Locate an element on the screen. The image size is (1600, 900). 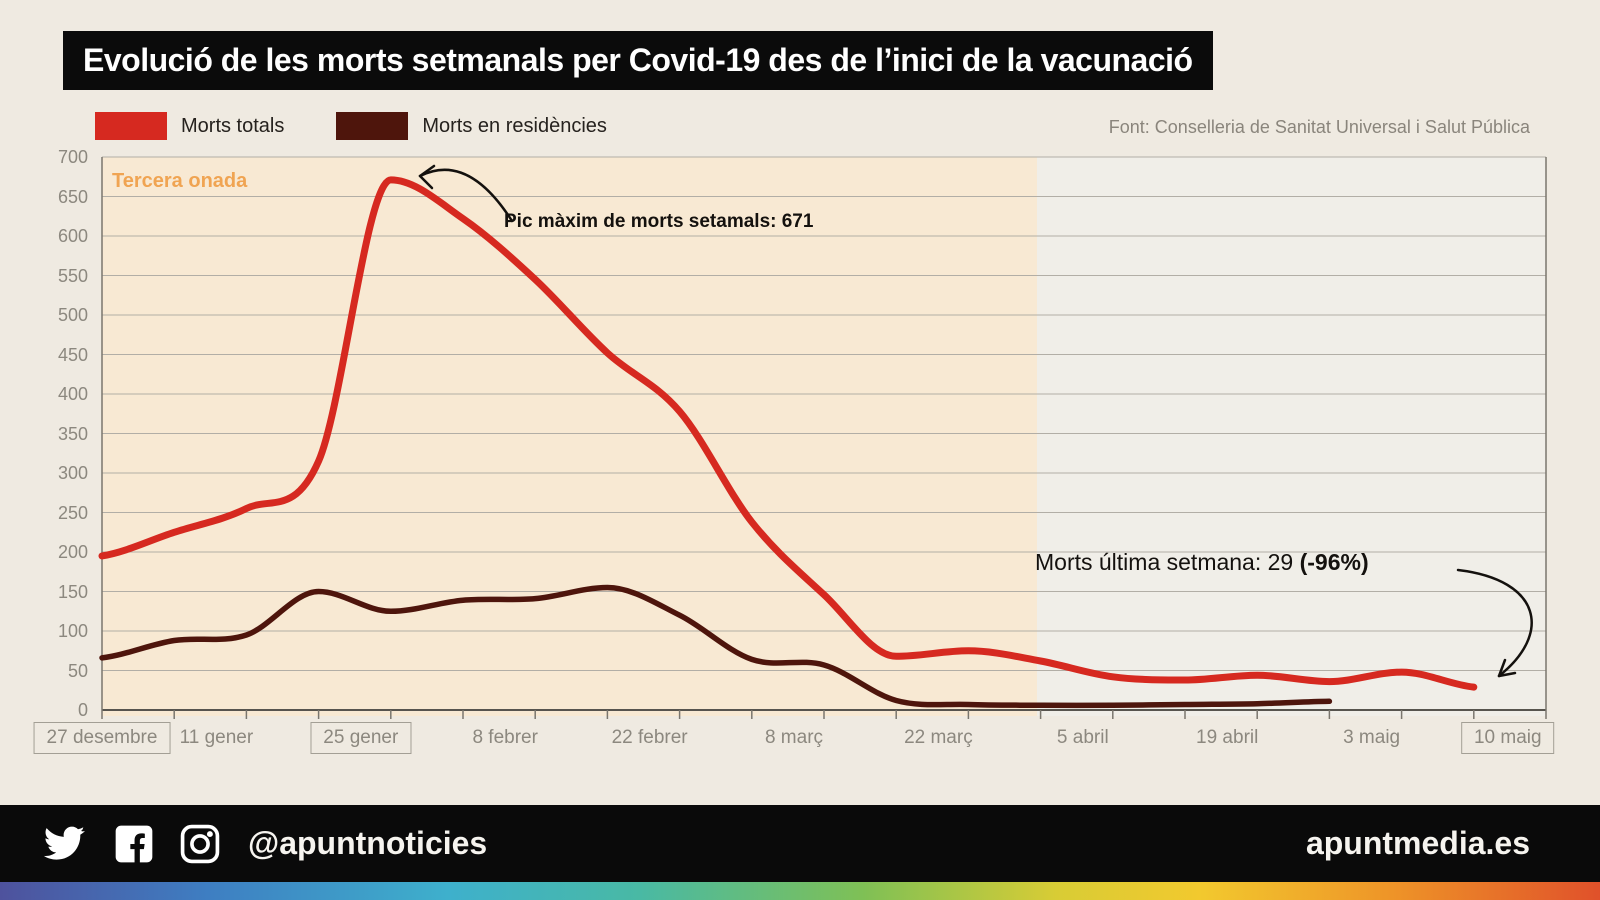
chart-legend: Morts totals Morts en residències is located at coordinates (377, 126).